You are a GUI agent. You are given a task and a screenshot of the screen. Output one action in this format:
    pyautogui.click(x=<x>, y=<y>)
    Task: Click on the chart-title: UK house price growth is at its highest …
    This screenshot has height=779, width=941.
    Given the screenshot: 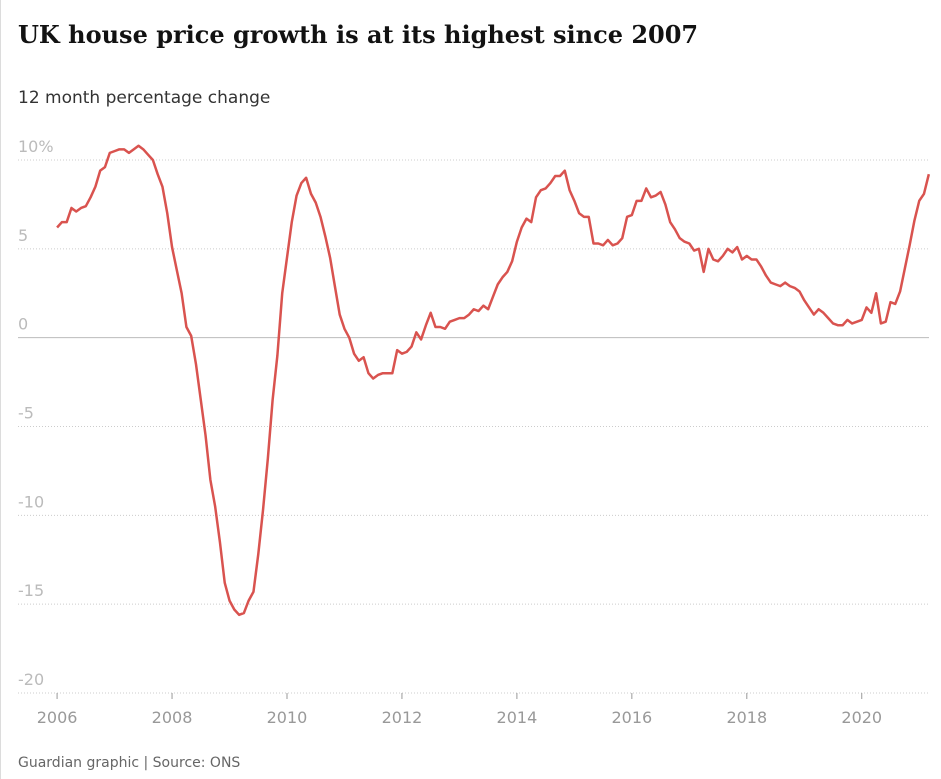 What is the action you would take?
    pyautogui.click(x=358, y=34)
    